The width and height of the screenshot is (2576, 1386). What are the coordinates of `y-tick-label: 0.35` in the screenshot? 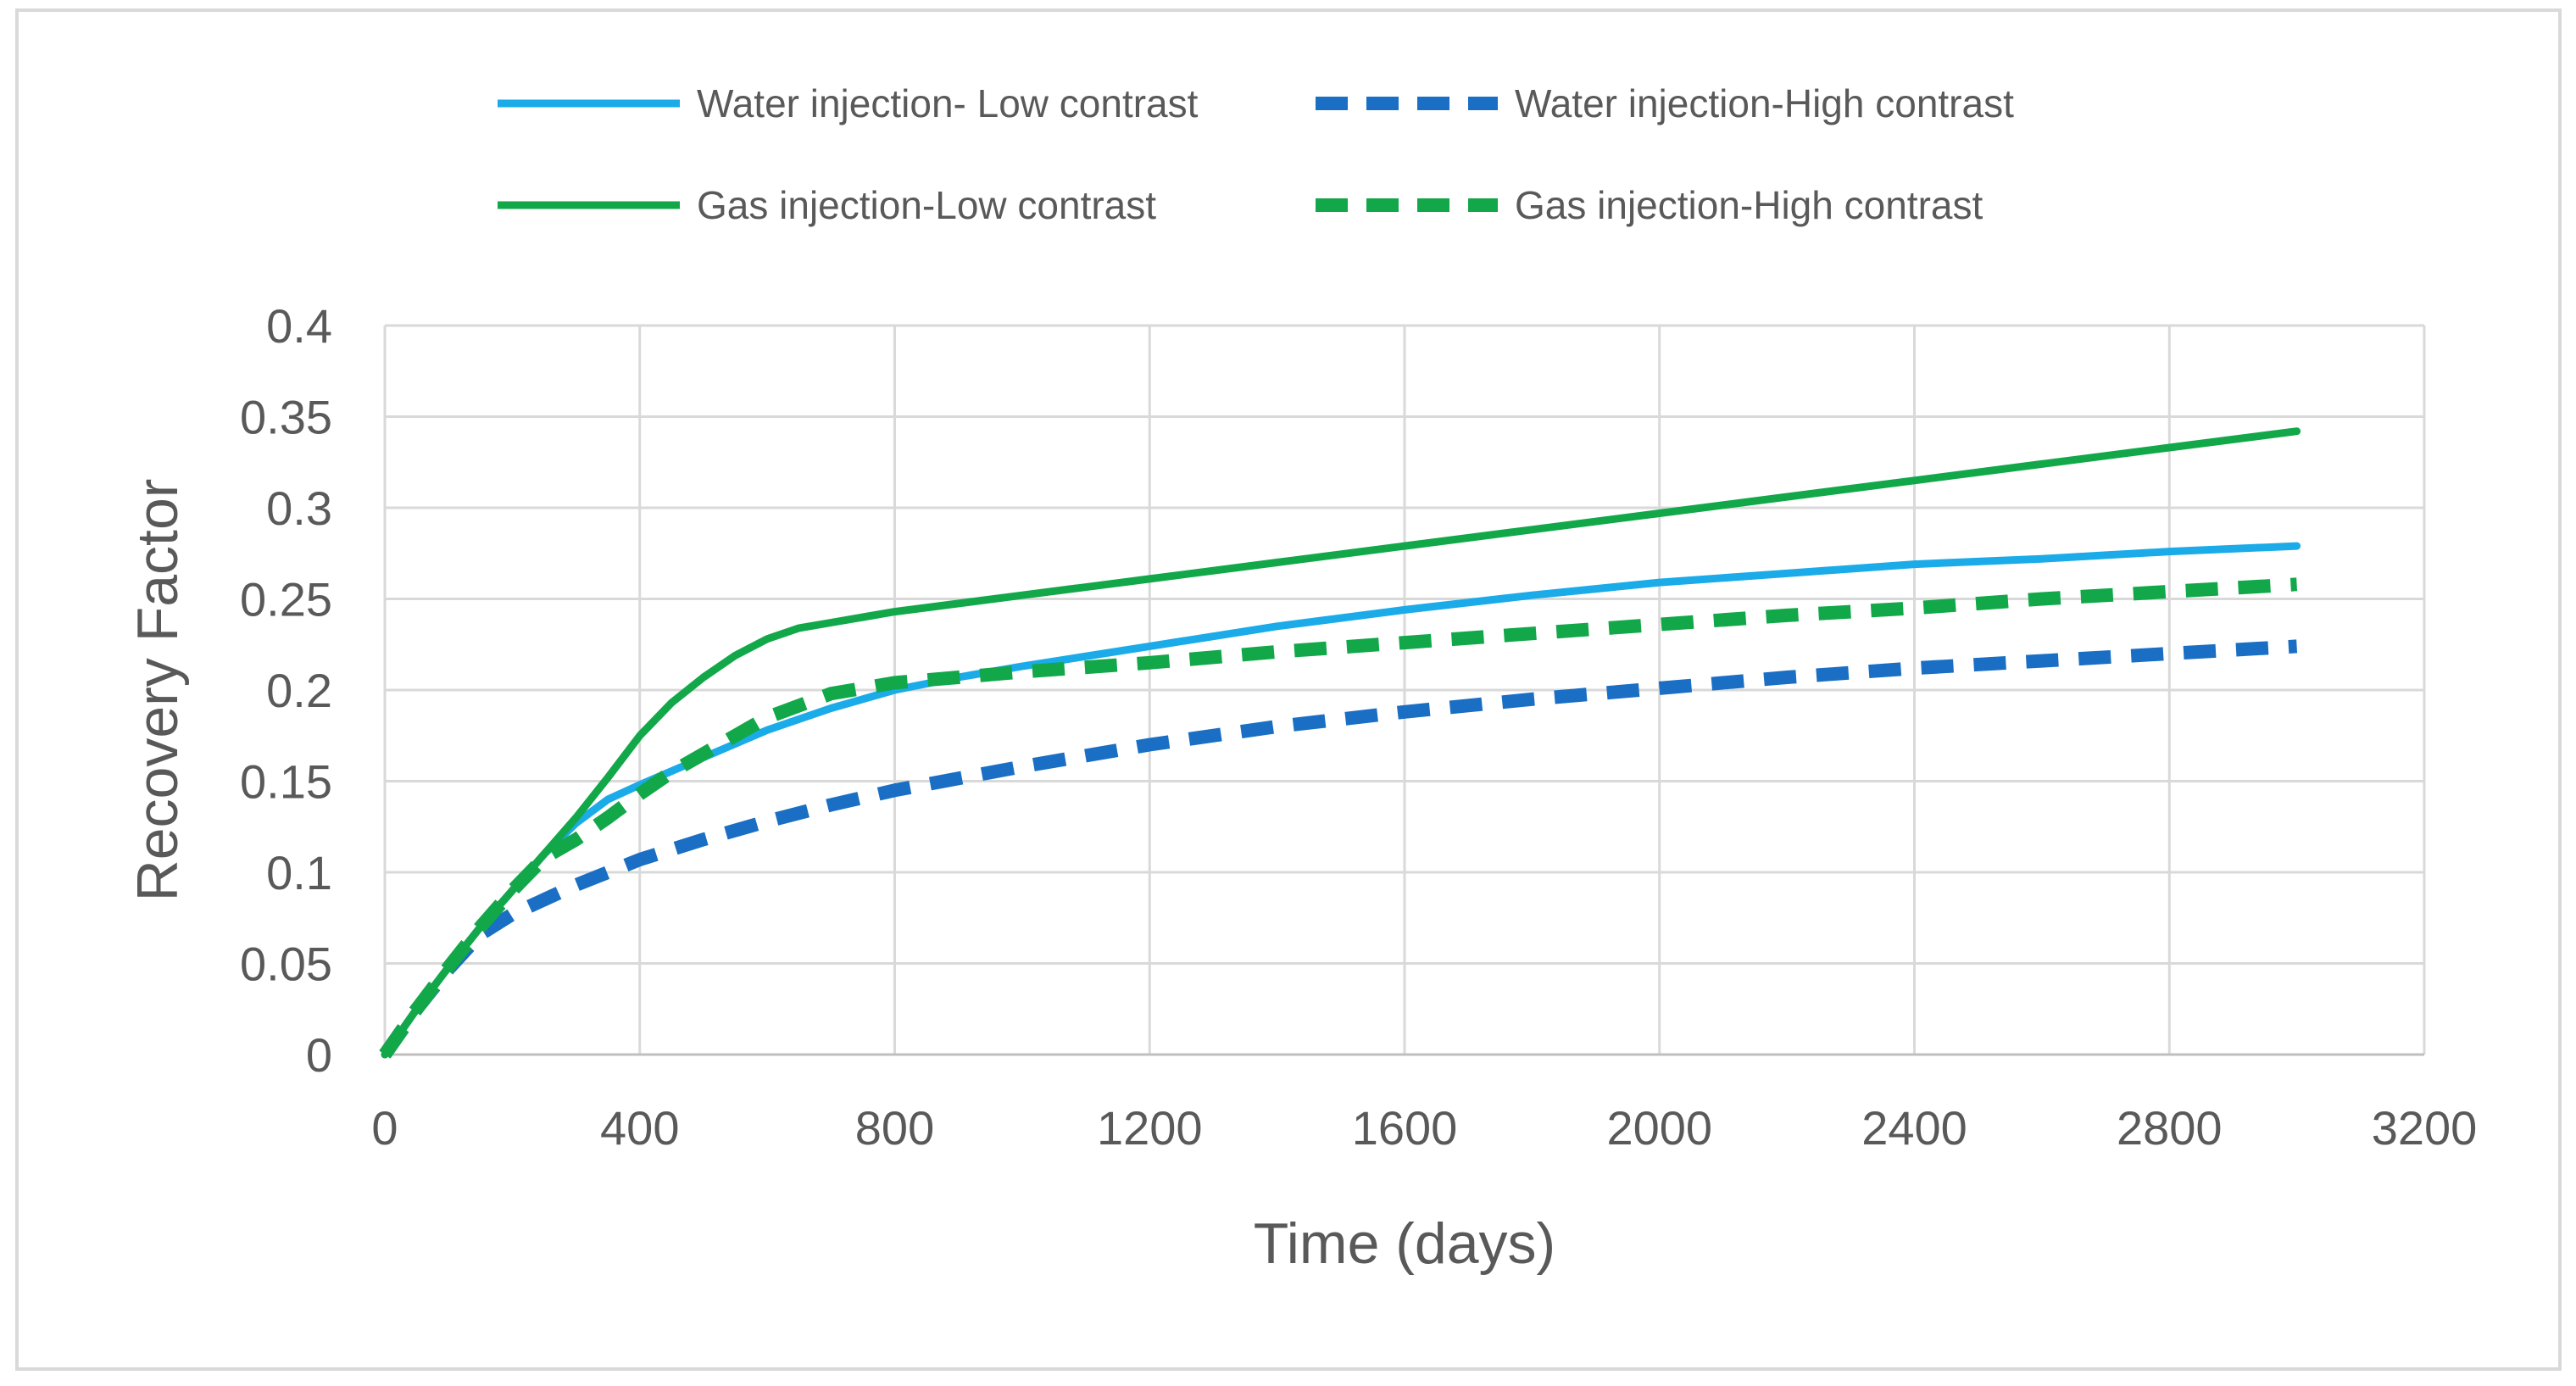 It's located at (286, 417).